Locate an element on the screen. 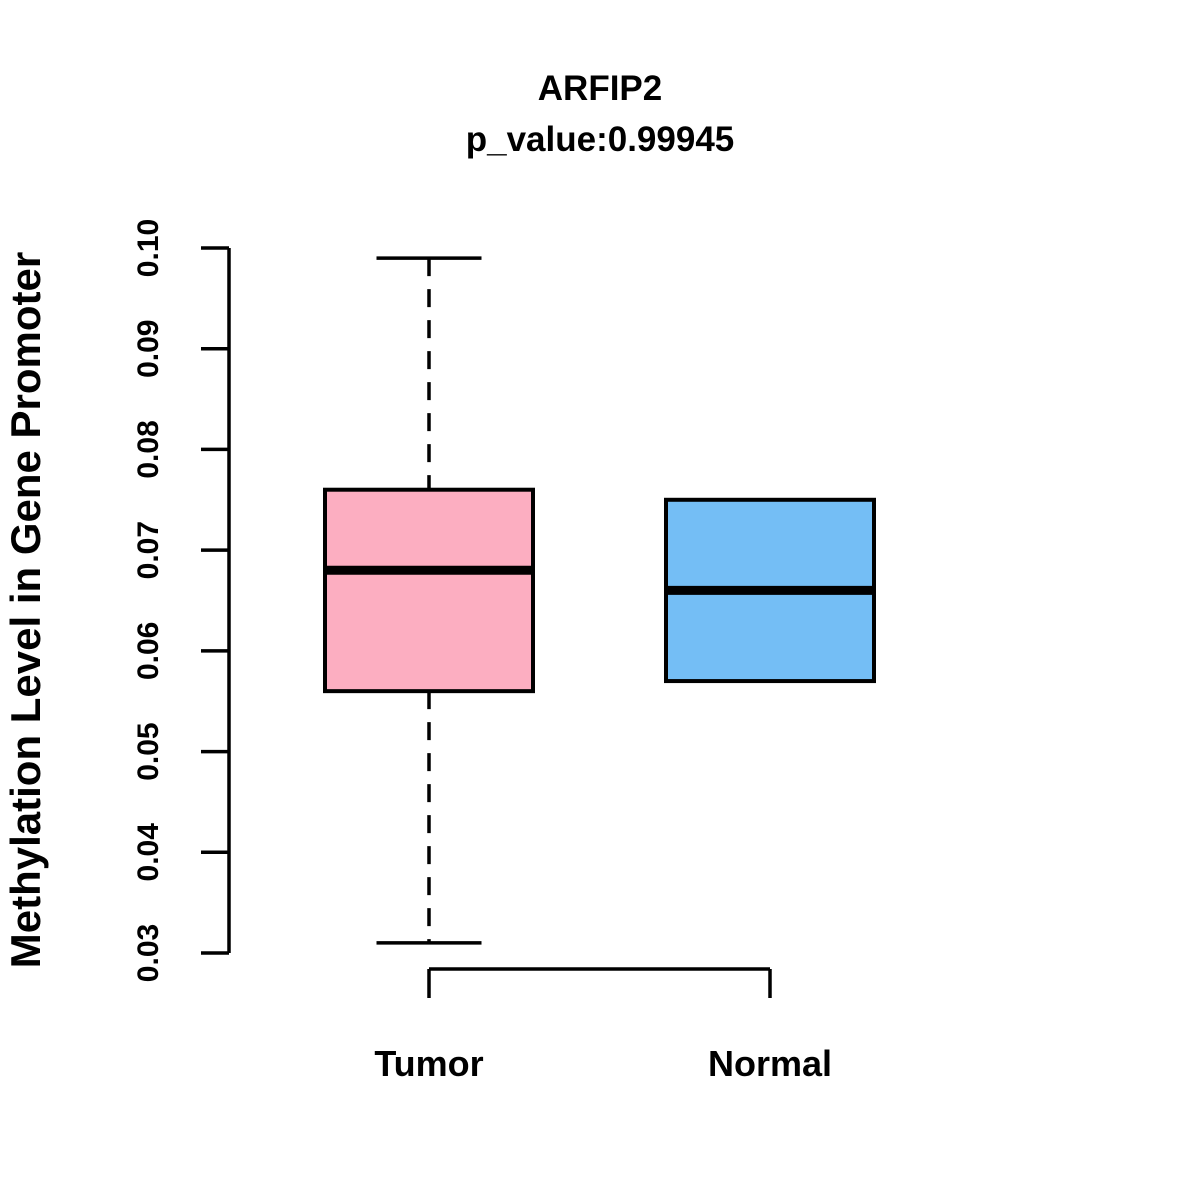 This screenshot has height=1200, width=1200. y-axis-label: Methylation Level in Gene Promoter is located at coordinates (25, 610).